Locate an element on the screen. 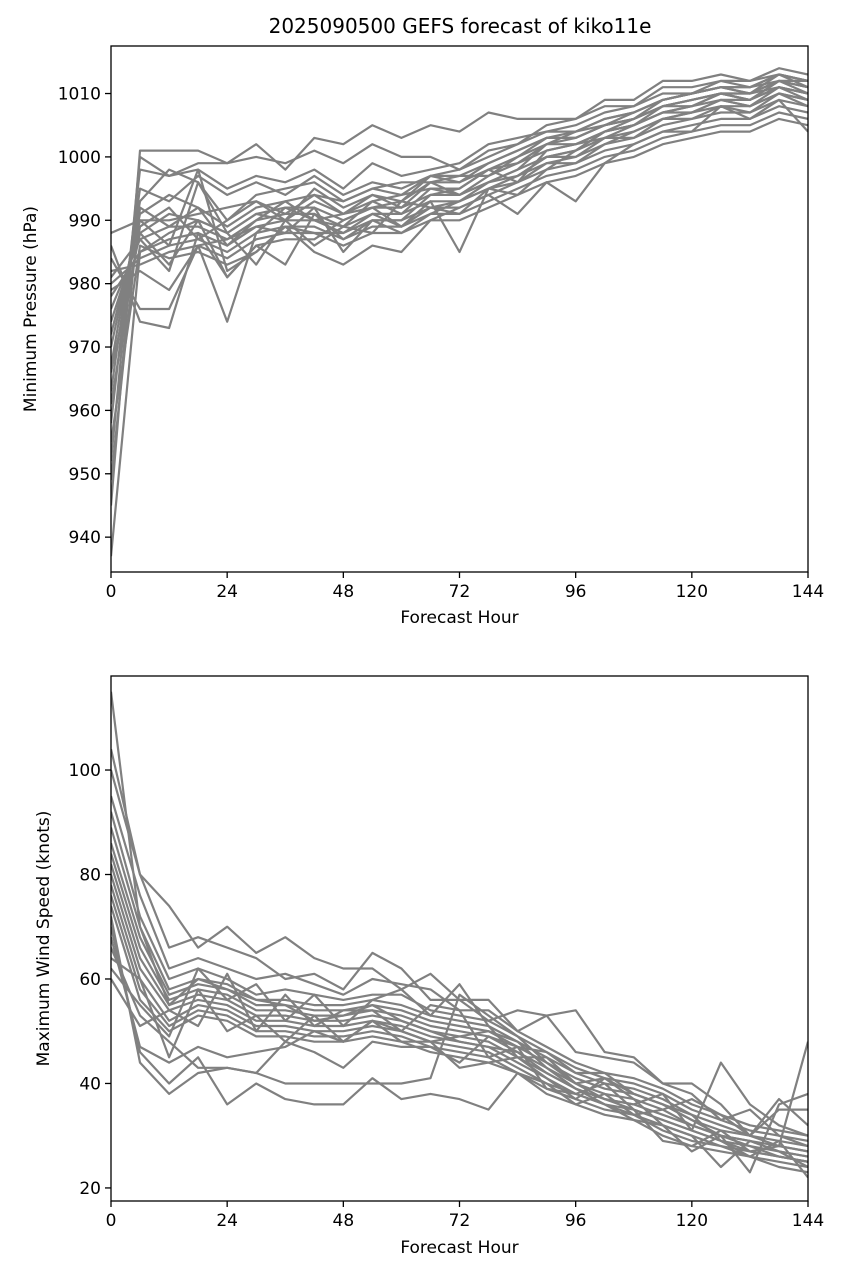  pressure-x-axis-label: Forecast Hour is located at coordinates (459, 618).